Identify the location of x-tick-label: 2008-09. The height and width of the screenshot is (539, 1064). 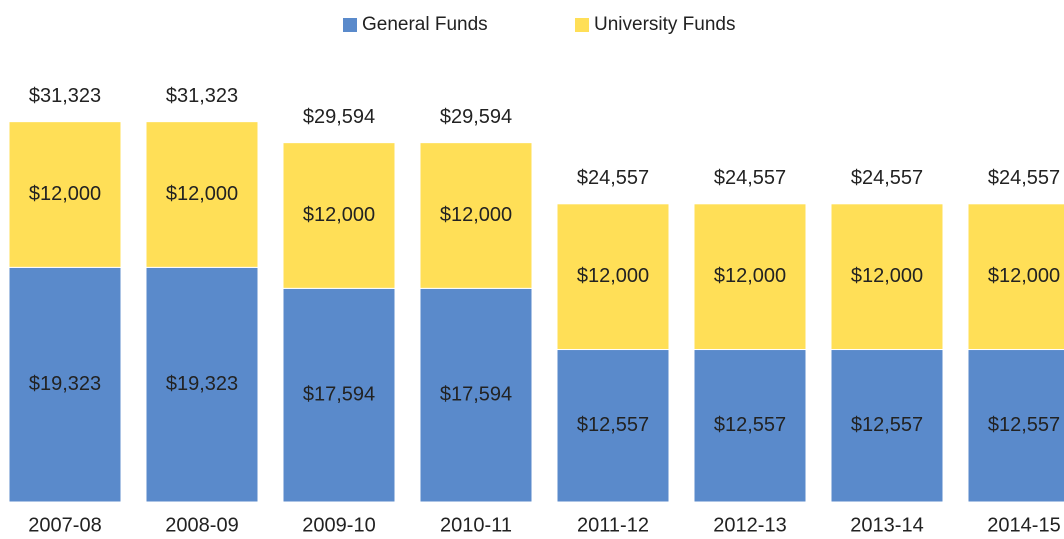
(201, 525).